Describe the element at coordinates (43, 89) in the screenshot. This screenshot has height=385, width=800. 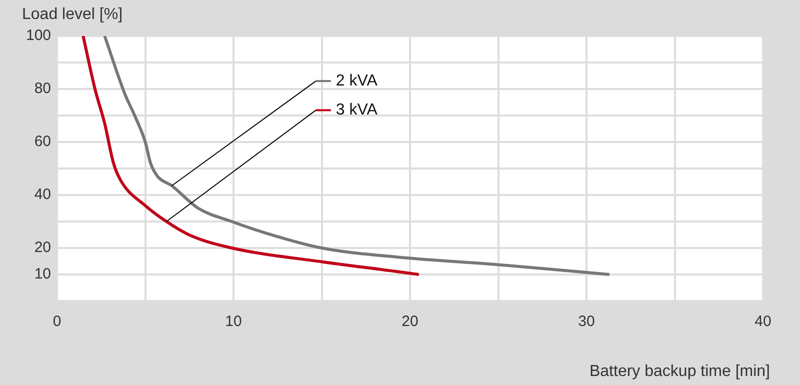
I see `y-tick-label: 80` at that location.